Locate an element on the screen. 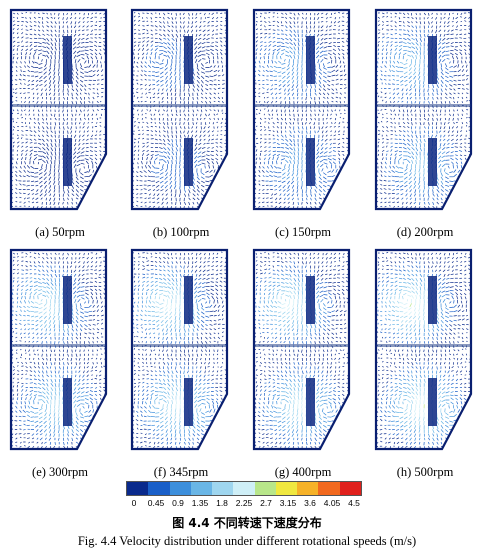 The height and width of the screenshot is (555, 494). impeller-block is located at coordinates (67, 60).